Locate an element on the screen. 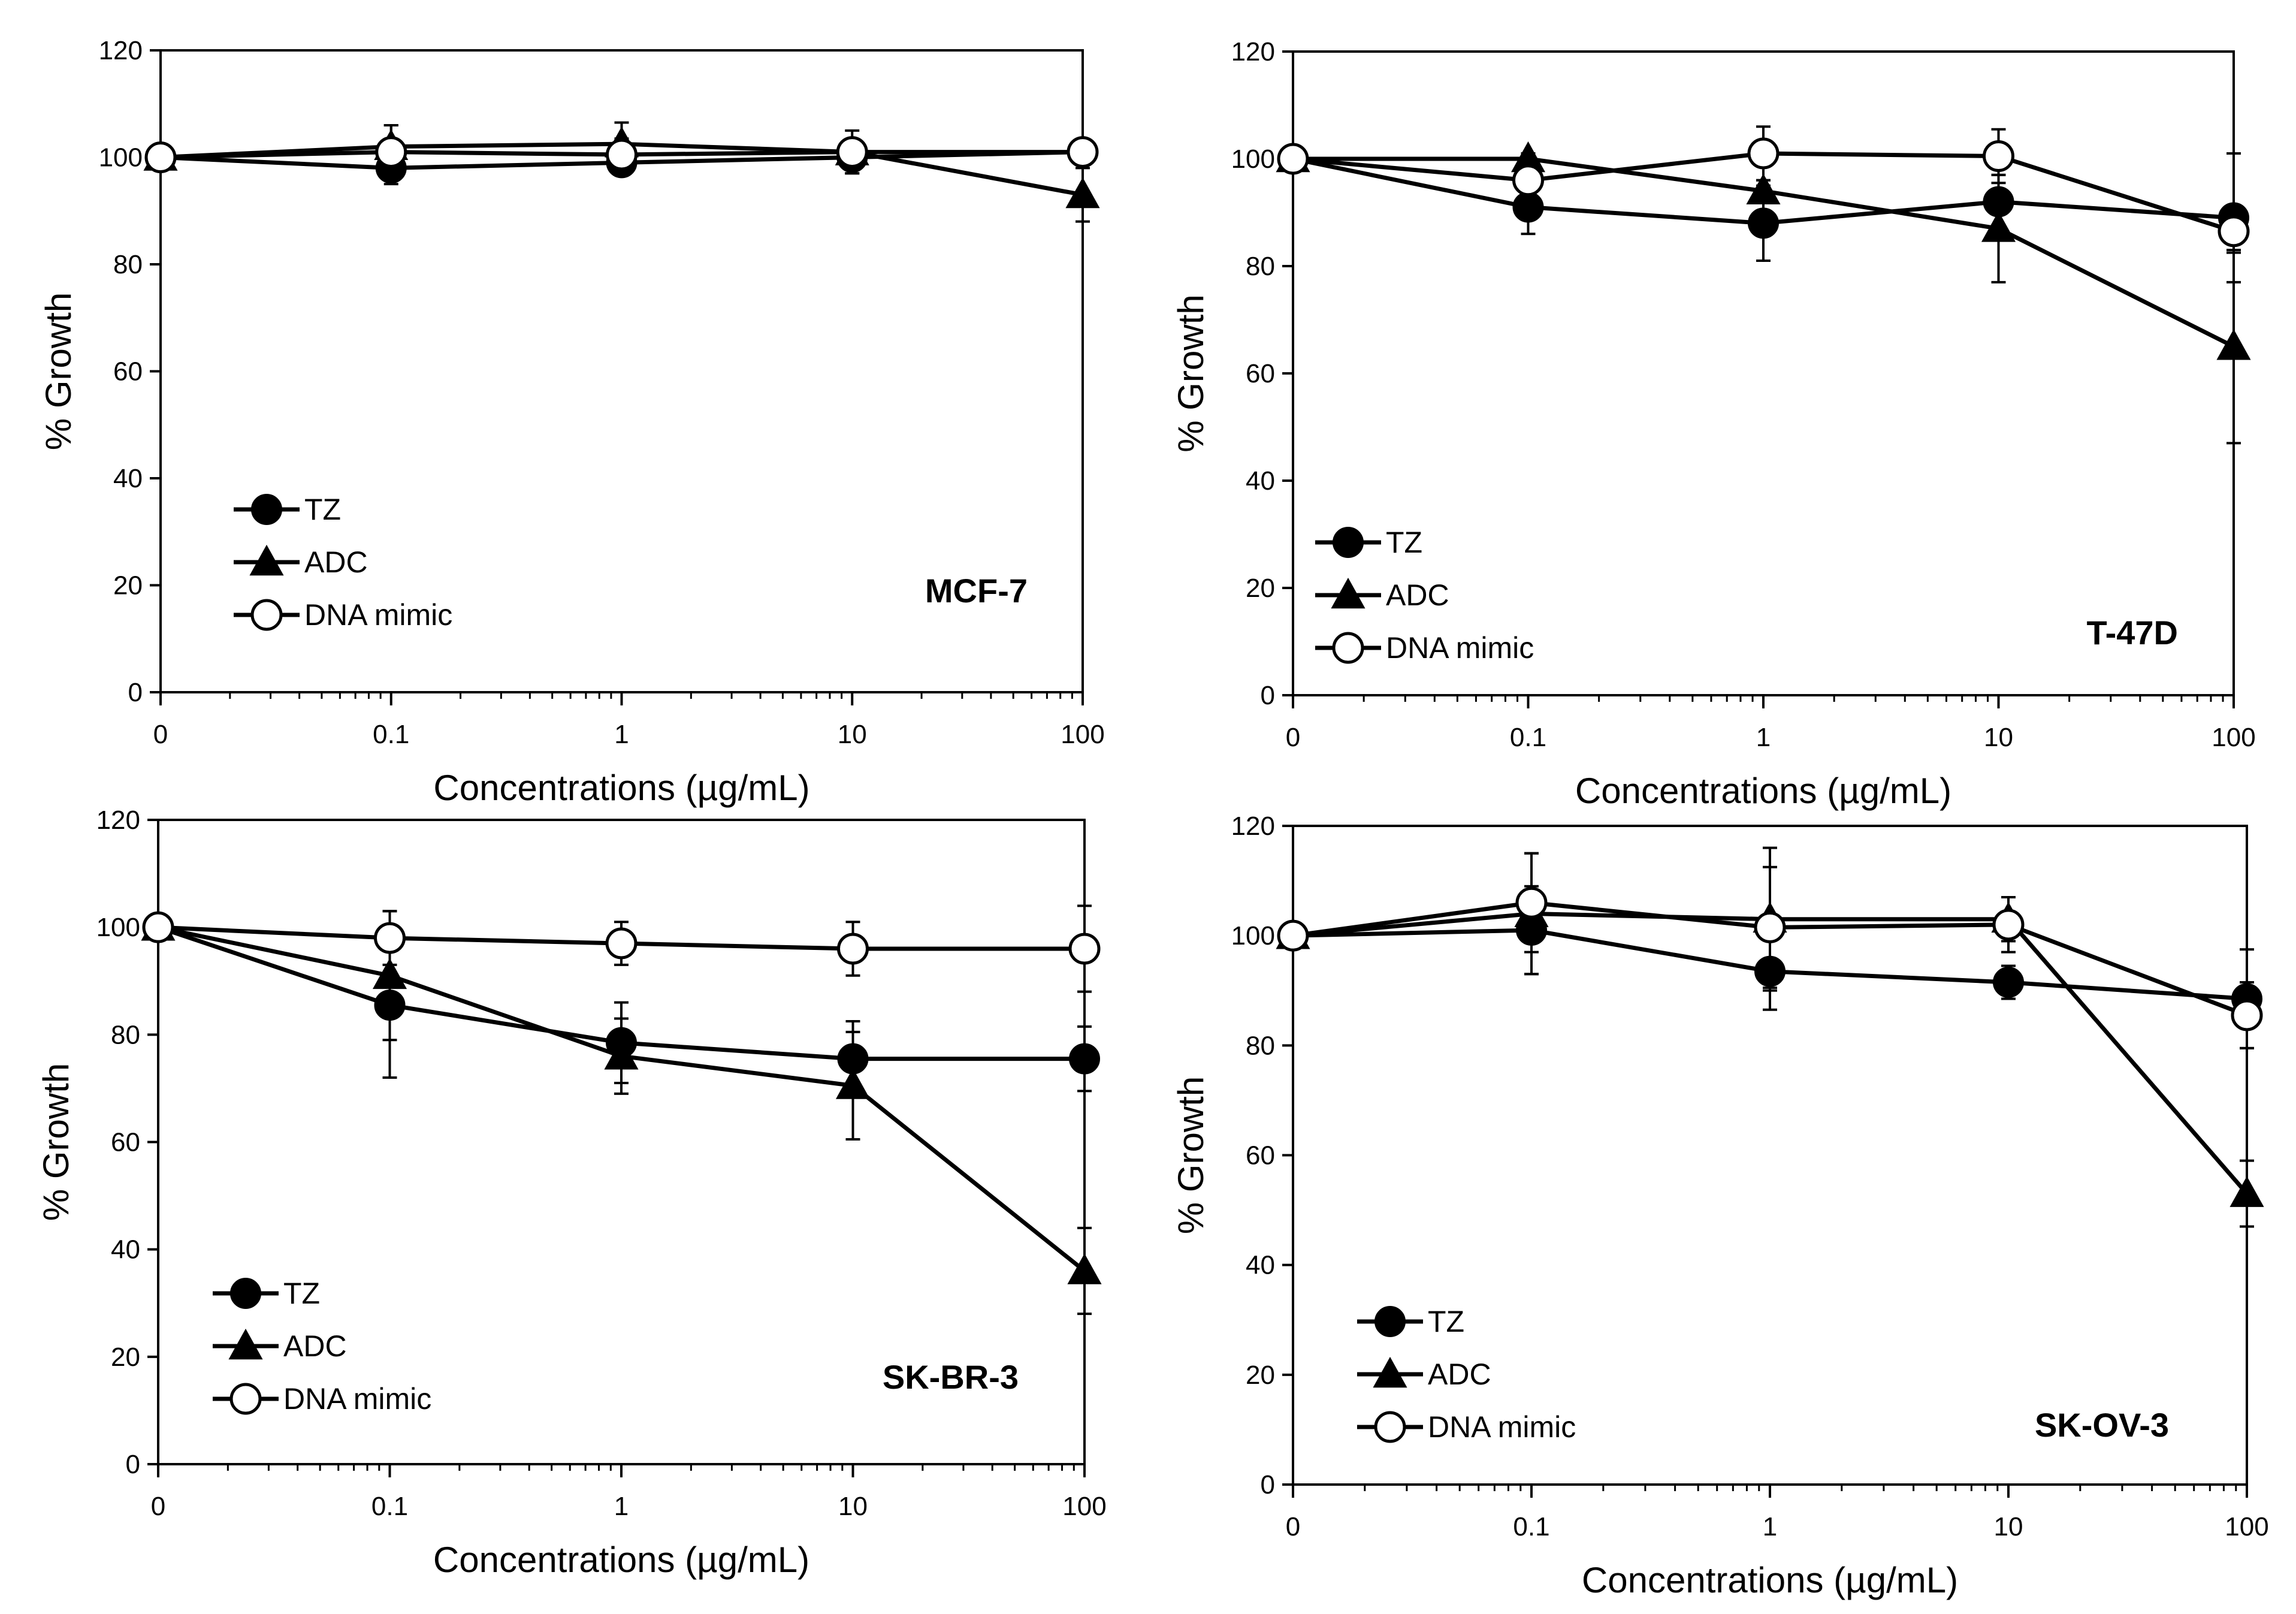 The width and height of the screenshot is (2296, 1614). cell-line-label: SK-OV-3 is located at coordinates (2102, 1425).